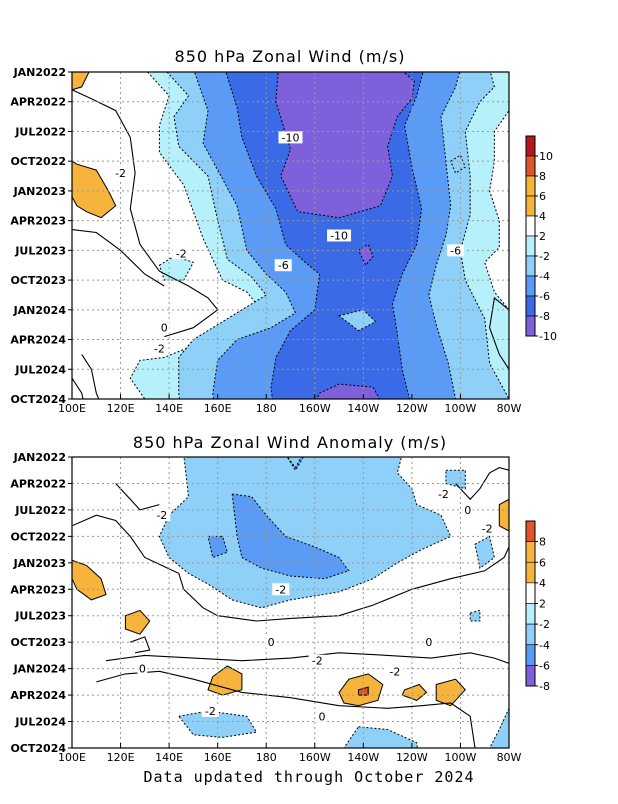  What do you see at coordinates (266, 408) in the screenshot?
I see `x-tick-label: 180` at bounding box center [266, 408].